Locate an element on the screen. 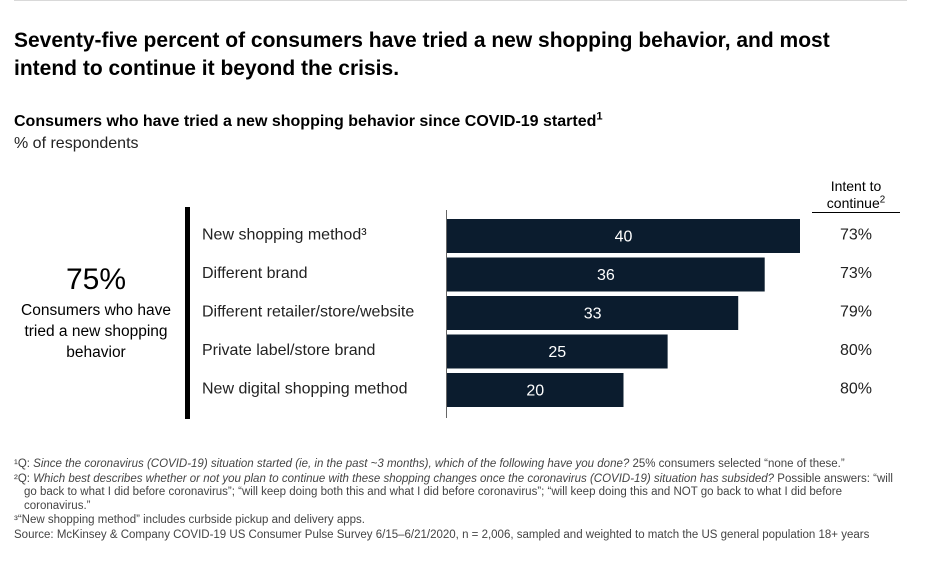  footnote-1-rest: 25% consumers selected “none of these.” is located at coordinates (737, 464).